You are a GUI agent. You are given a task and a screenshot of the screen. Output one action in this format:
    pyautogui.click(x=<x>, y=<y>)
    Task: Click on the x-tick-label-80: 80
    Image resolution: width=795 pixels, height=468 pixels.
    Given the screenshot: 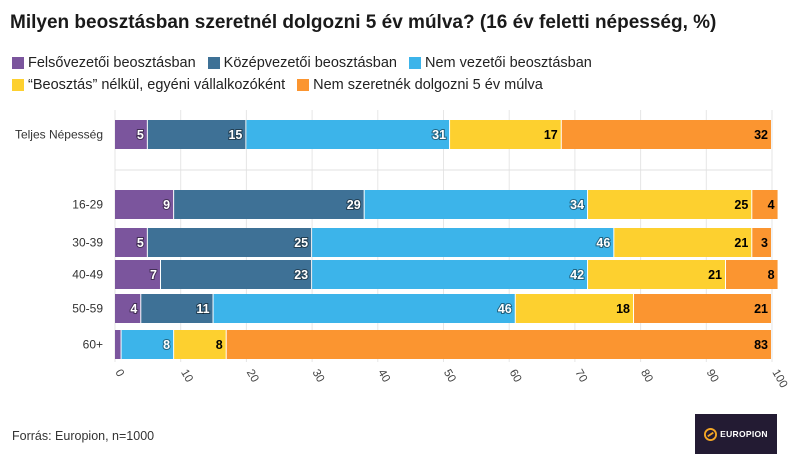 What is the action you would take?
    pyautogui.click(x=646, y=376)
    